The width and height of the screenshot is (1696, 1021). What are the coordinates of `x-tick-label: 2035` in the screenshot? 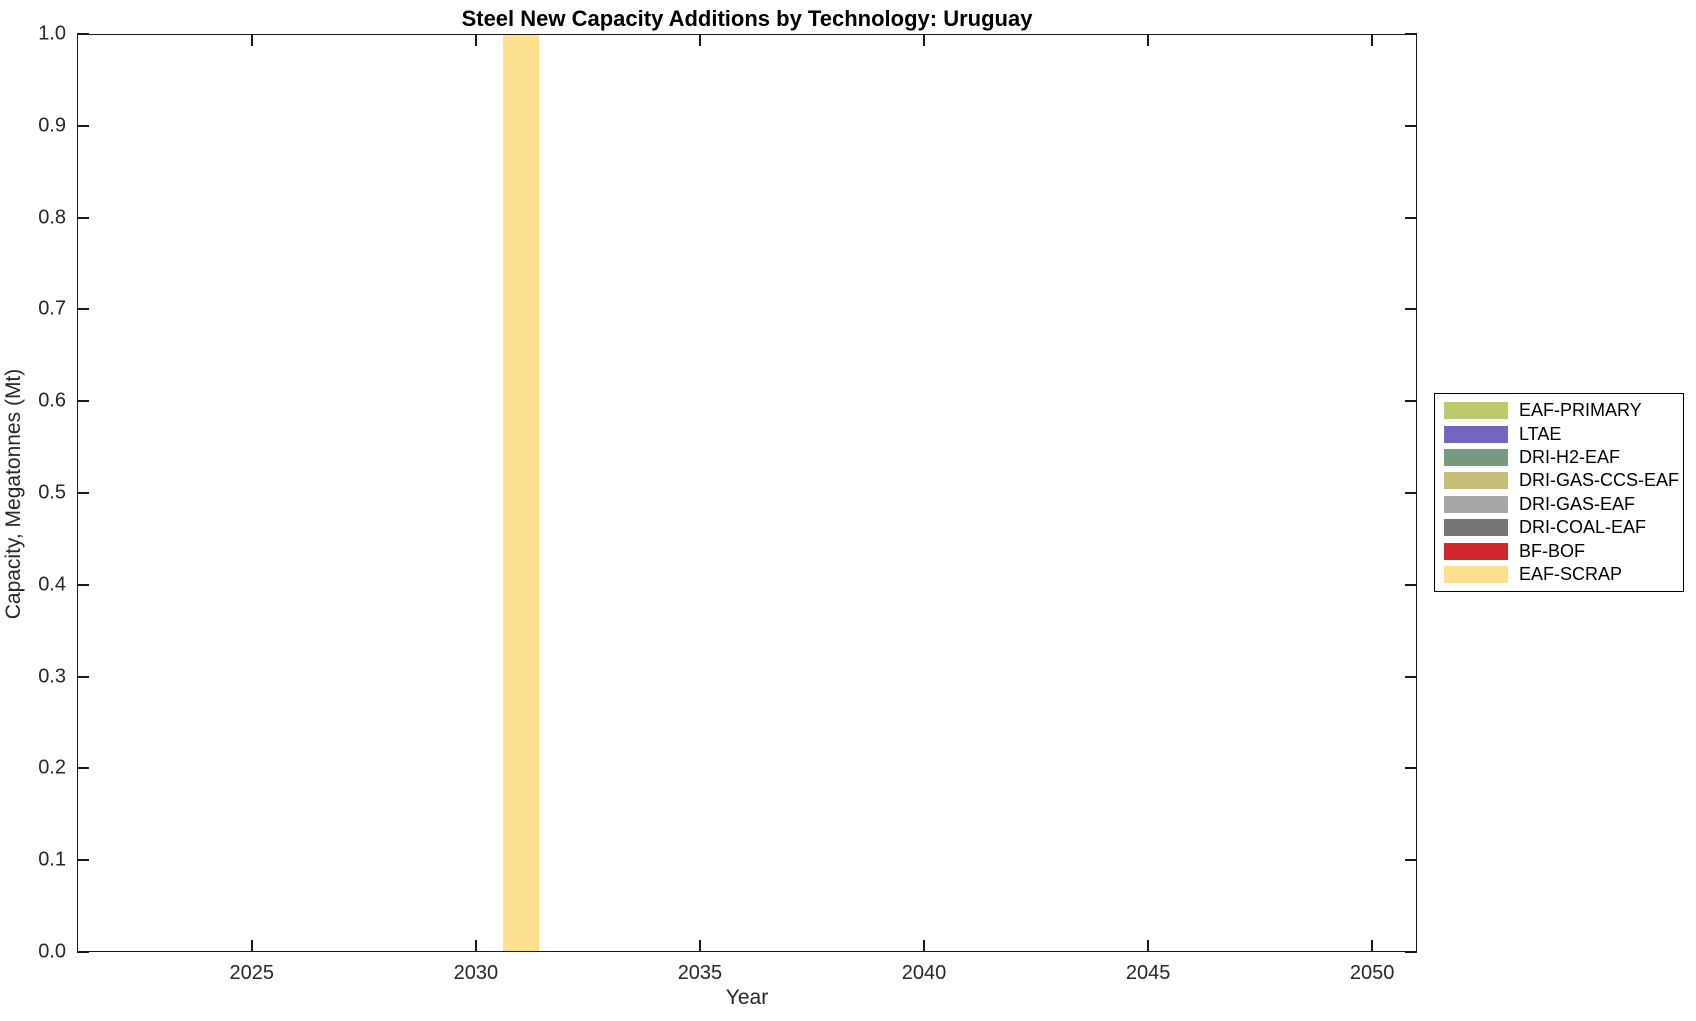 It's located at (700, 973).